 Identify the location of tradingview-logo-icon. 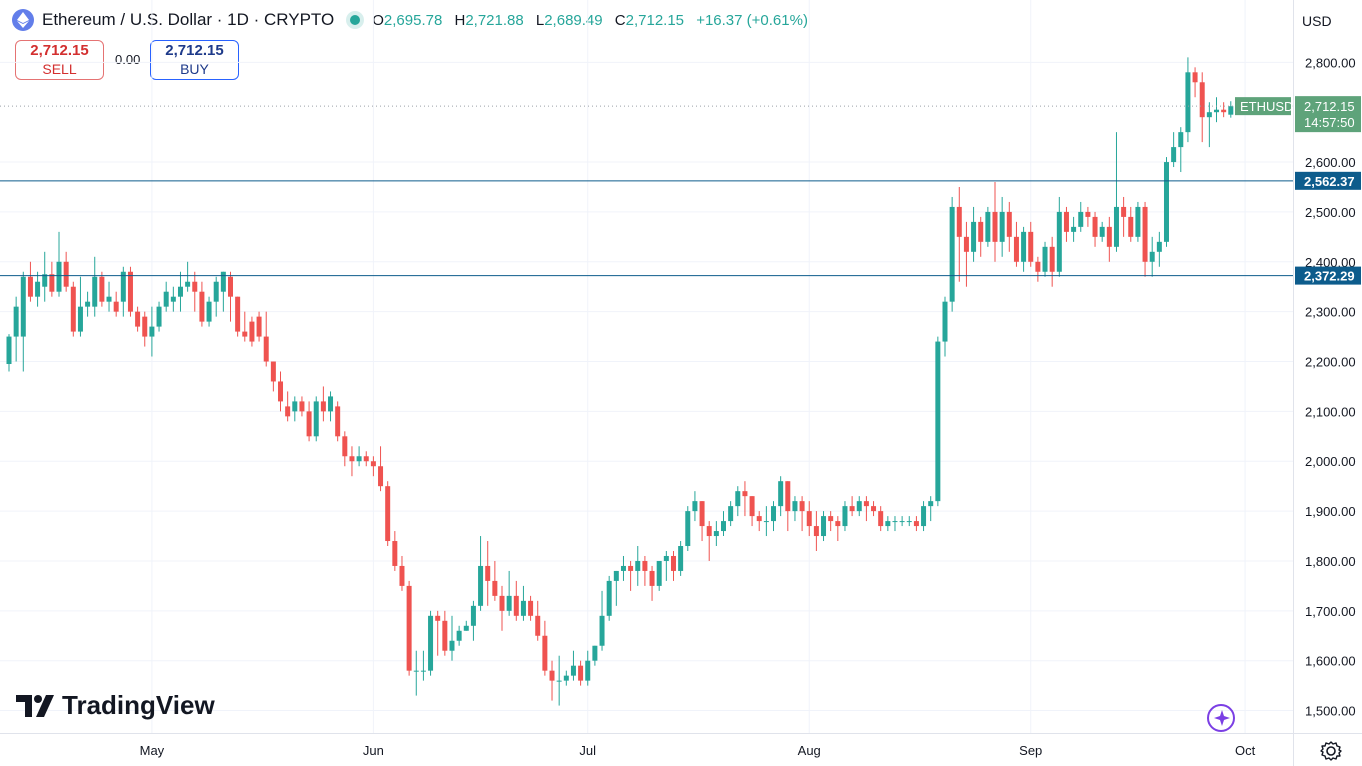
(35, 705).